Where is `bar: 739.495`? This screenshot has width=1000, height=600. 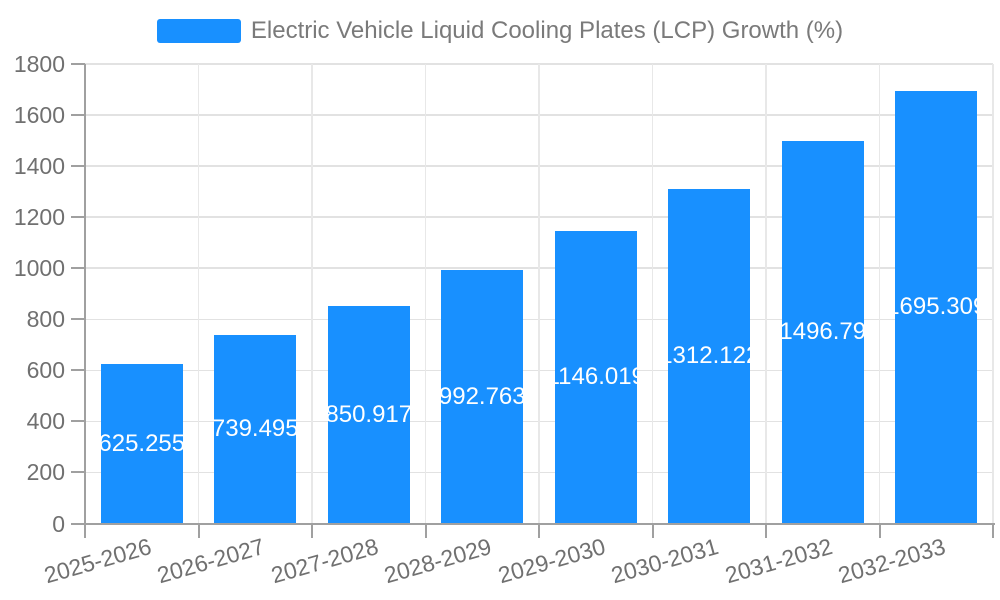 bar: 739.495 is located at coordinates (255, 429).